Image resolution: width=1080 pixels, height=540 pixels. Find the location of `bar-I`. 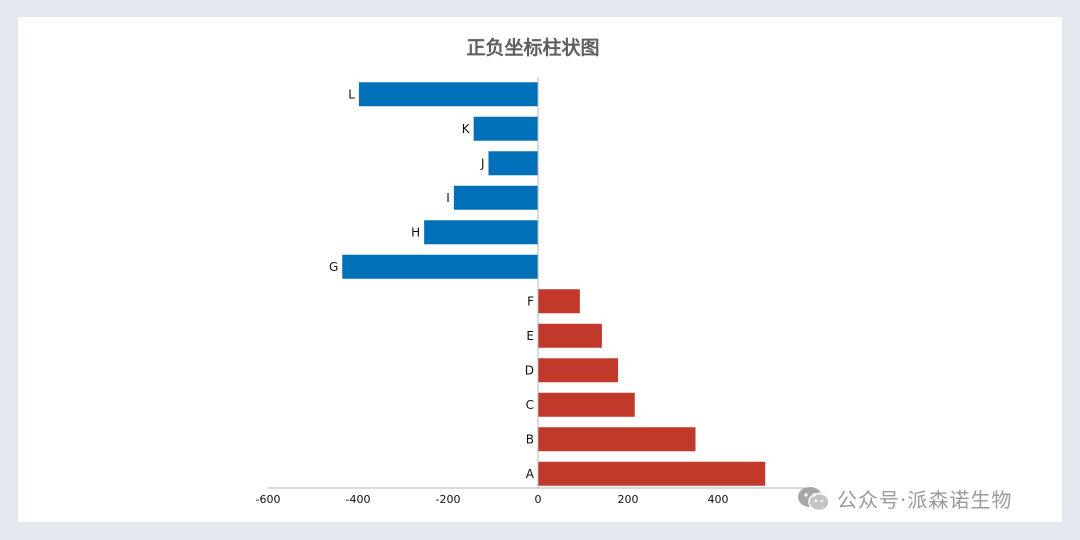

bar-I is located at coordinates (495, 197).